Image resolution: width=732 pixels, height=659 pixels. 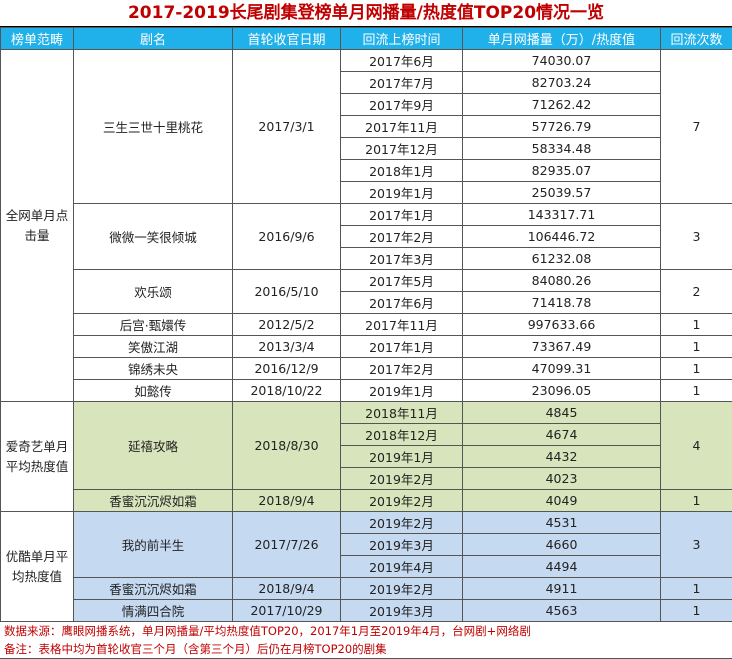 What do you see at coordinates (561, 148) in the screenshot?
I see `value-cell: 58334.48` at bounding box center [561, 148].